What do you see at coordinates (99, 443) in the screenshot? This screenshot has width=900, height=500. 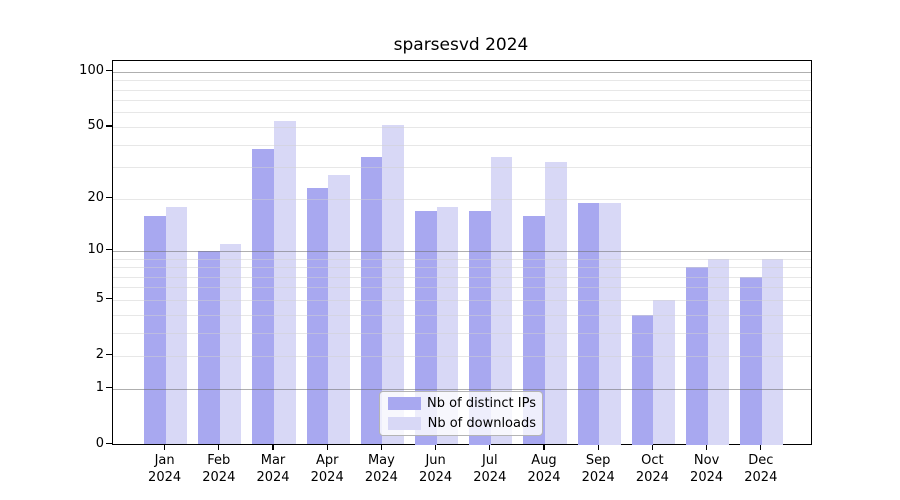 I see `y-tick-label: 0` at bounding box center [99, 443].